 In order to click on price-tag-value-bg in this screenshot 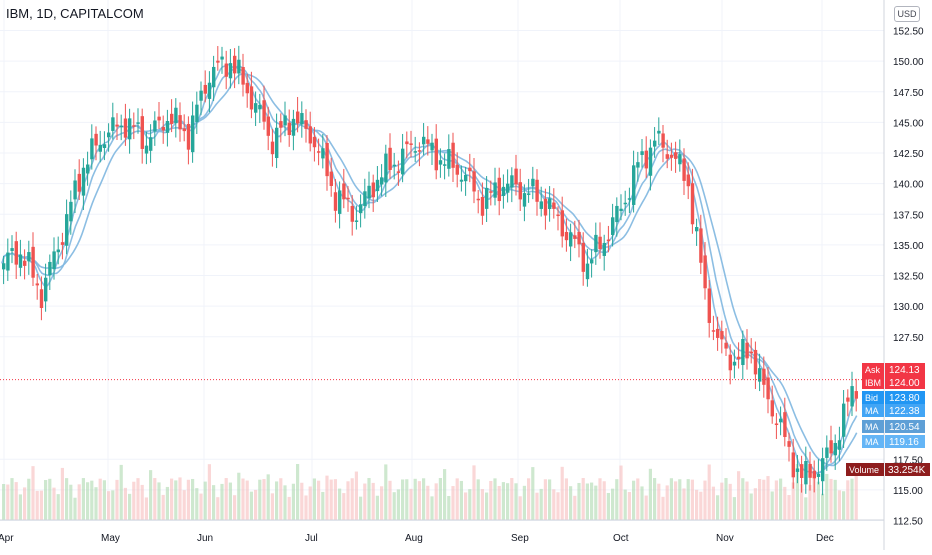, I will do `click(905, 369)`.